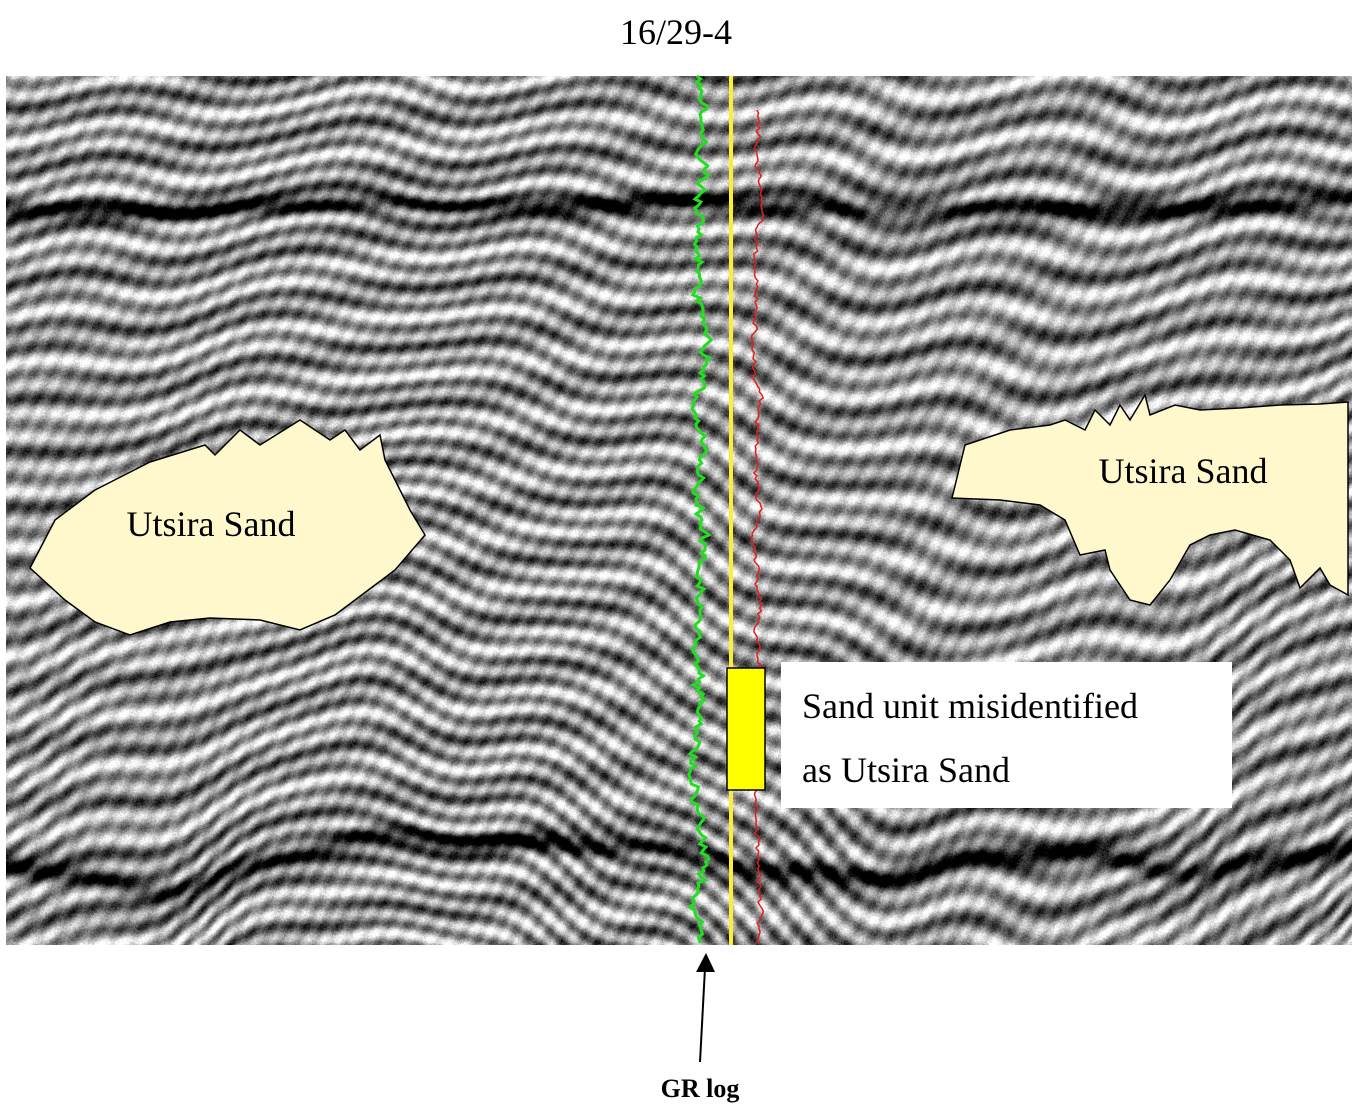 The height and width of the screenshot is (1115, 1352). Describe the element at coordinates (746, 729) in the screenshot. I see `misidentified-sand-unit-marker` at that location.